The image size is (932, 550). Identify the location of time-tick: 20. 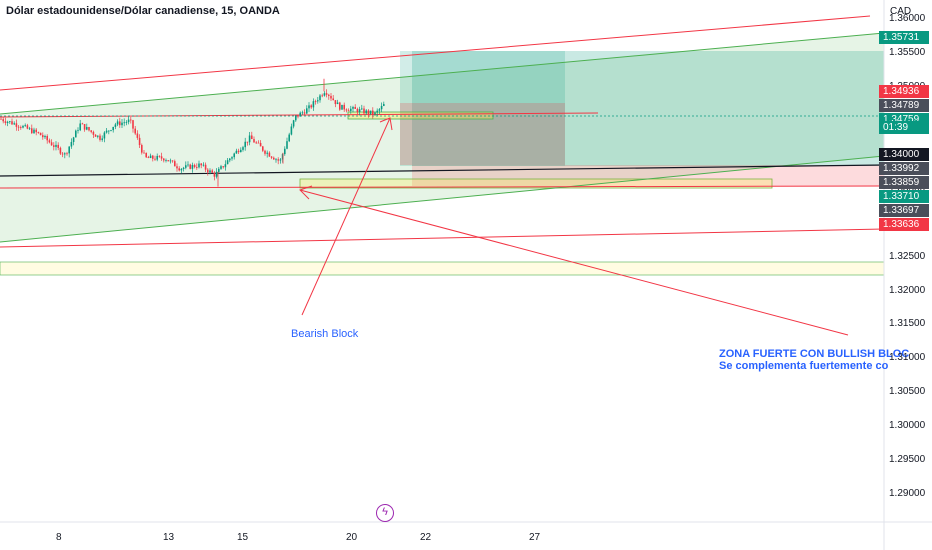
(352, 537).